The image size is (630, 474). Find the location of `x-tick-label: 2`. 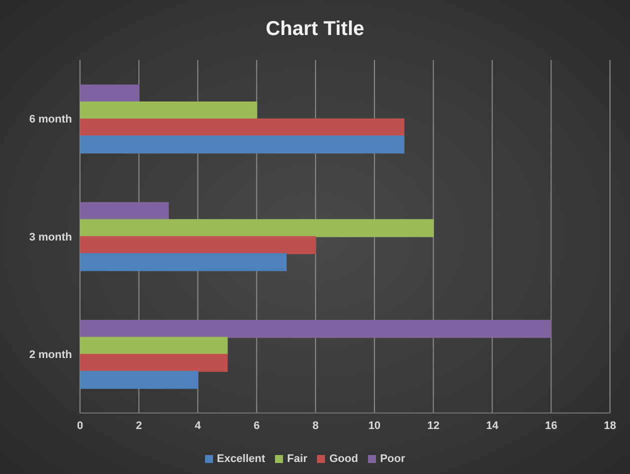

x-tick-label: 2 is located at coordinates (139, 426).